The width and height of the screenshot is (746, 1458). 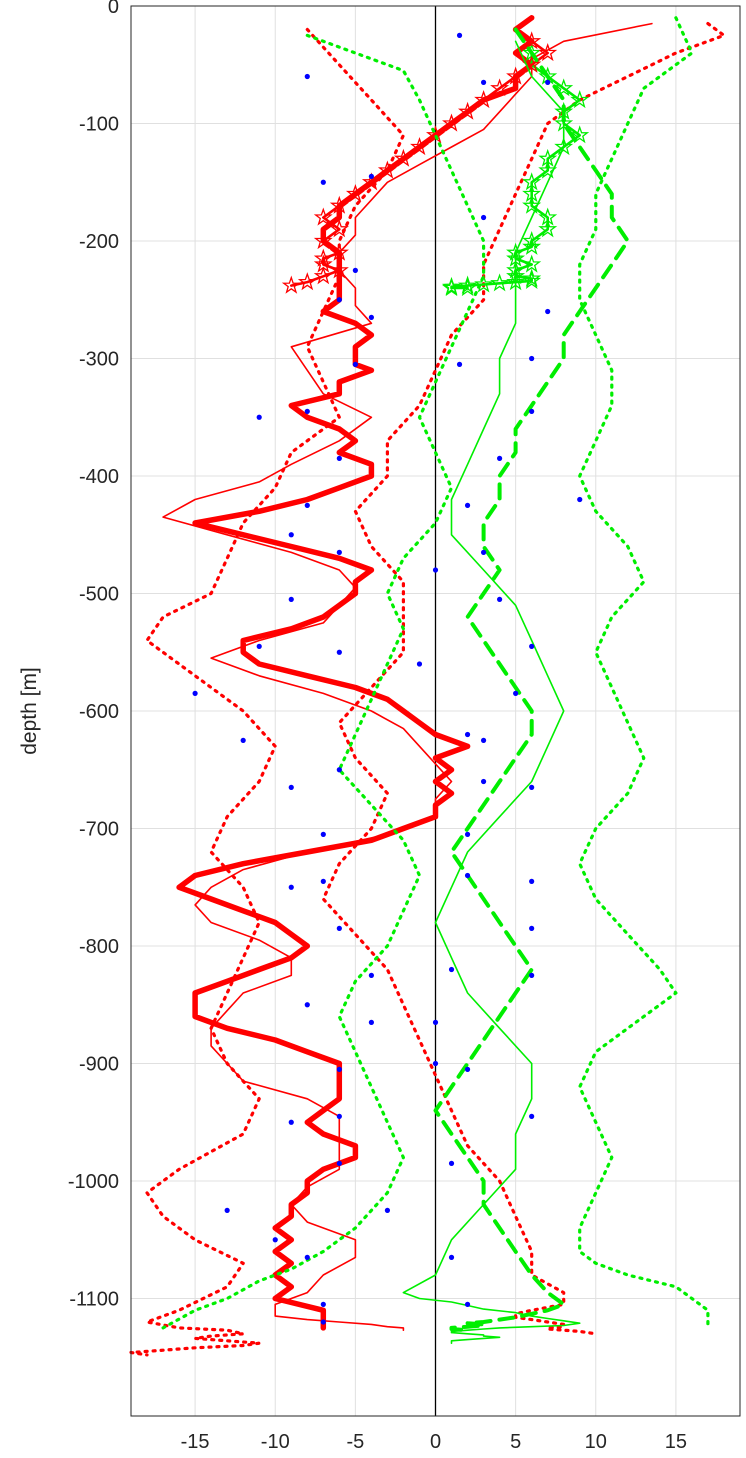 I want to click on y-axis-label: depth [m], so click(x=29, y=711).